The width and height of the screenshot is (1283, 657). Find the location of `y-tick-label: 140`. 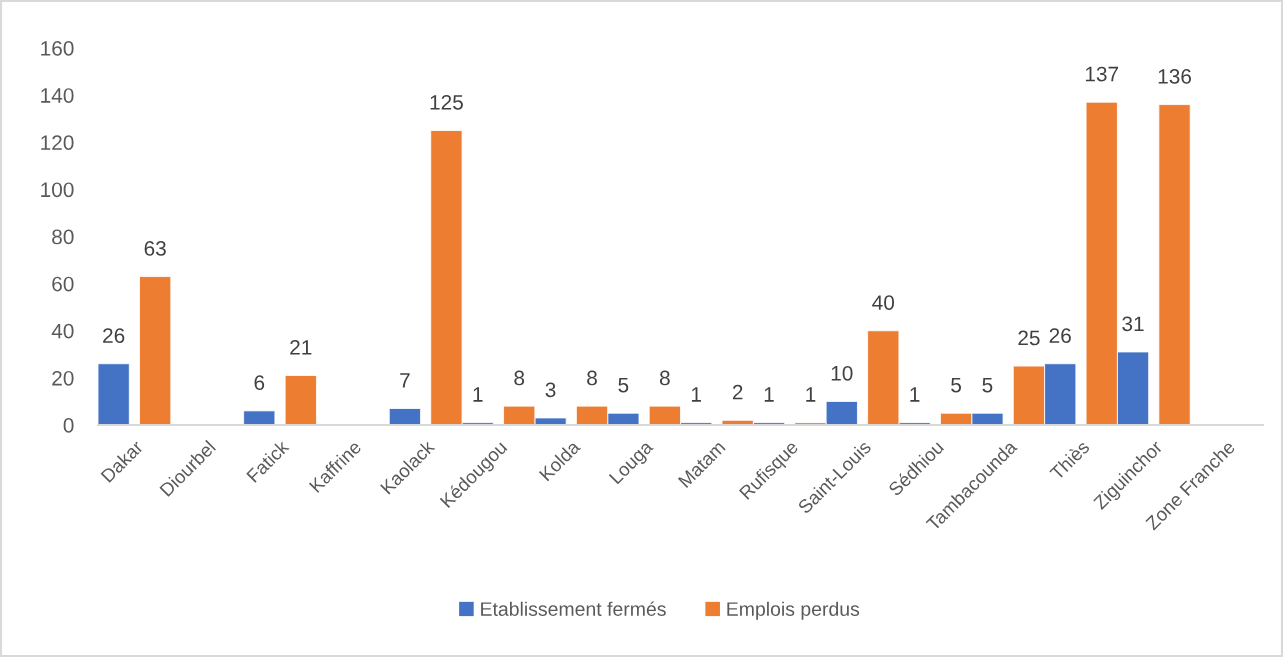

y-tick-label: 140 is located at coordinates (57, 95).